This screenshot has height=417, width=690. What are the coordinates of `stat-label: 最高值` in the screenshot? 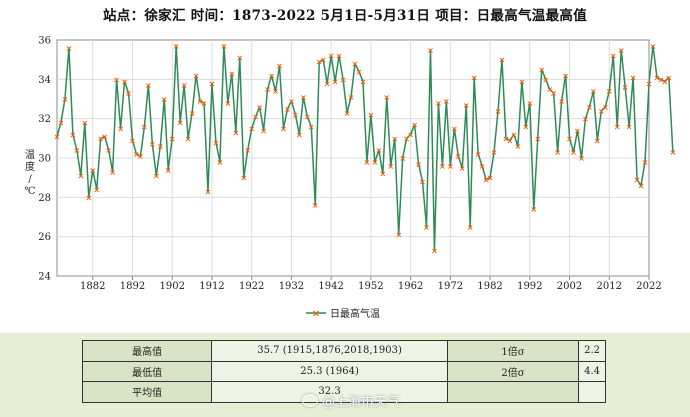 It's located at (147, 351).